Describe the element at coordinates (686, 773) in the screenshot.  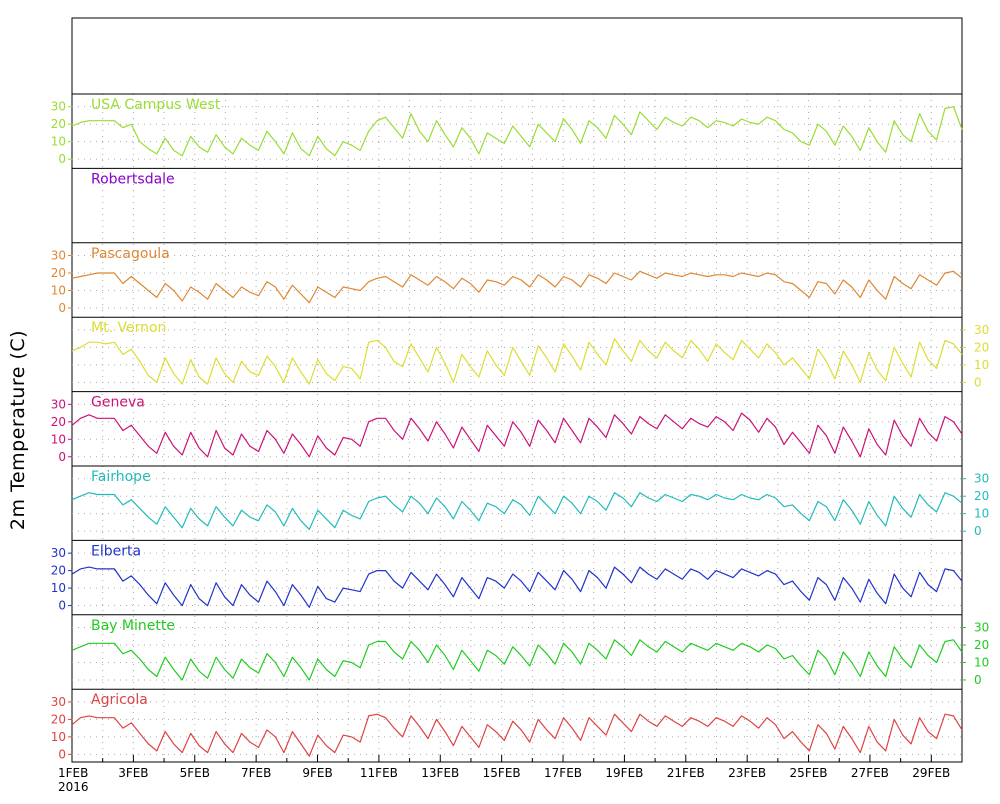
I see `x-tick-label: 21FEB` at that location.